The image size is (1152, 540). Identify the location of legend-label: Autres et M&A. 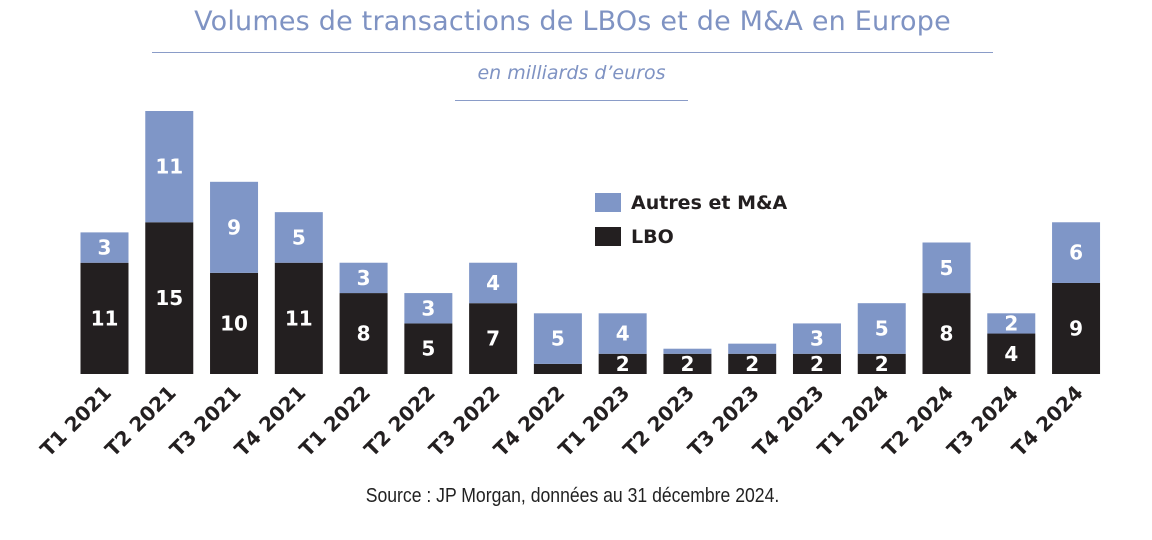
(709, 203).